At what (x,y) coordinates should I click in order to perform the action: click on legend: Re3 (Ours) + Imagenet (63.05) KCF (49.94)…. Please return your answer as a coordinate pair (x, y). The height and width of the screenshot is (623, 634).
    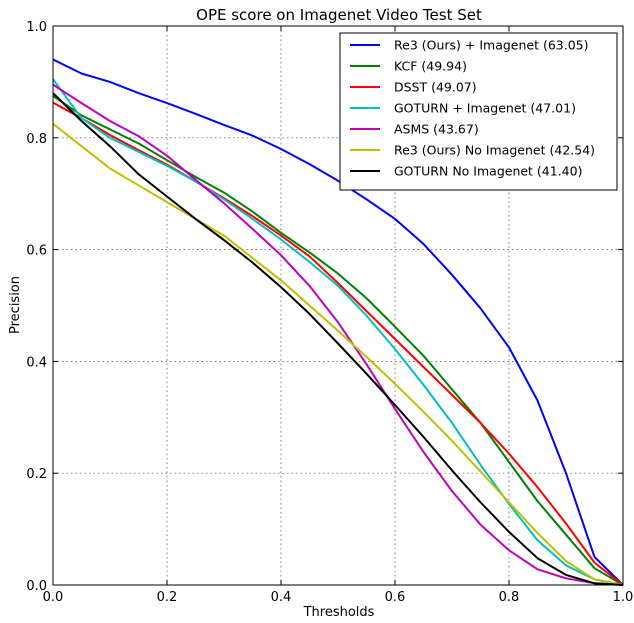
    Looking at the image, I should click on (478, 111).